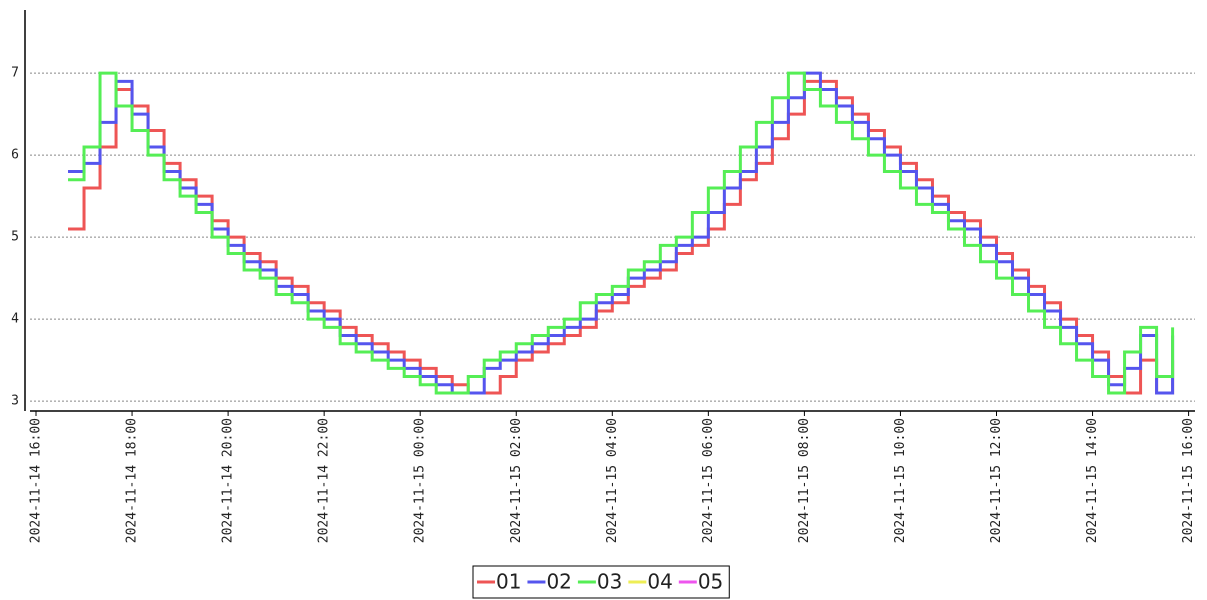  I want to click on y-tick-label: 6, so click(15, 155).